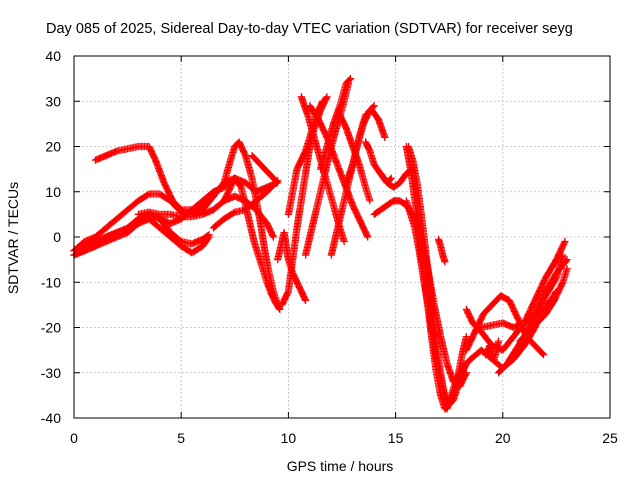 This screenshot has width=640, height=480. What do you see at coordinates (396, 438) in the screenshot?
I see `x-tick-label: 15` at bounding box center [396, 438].